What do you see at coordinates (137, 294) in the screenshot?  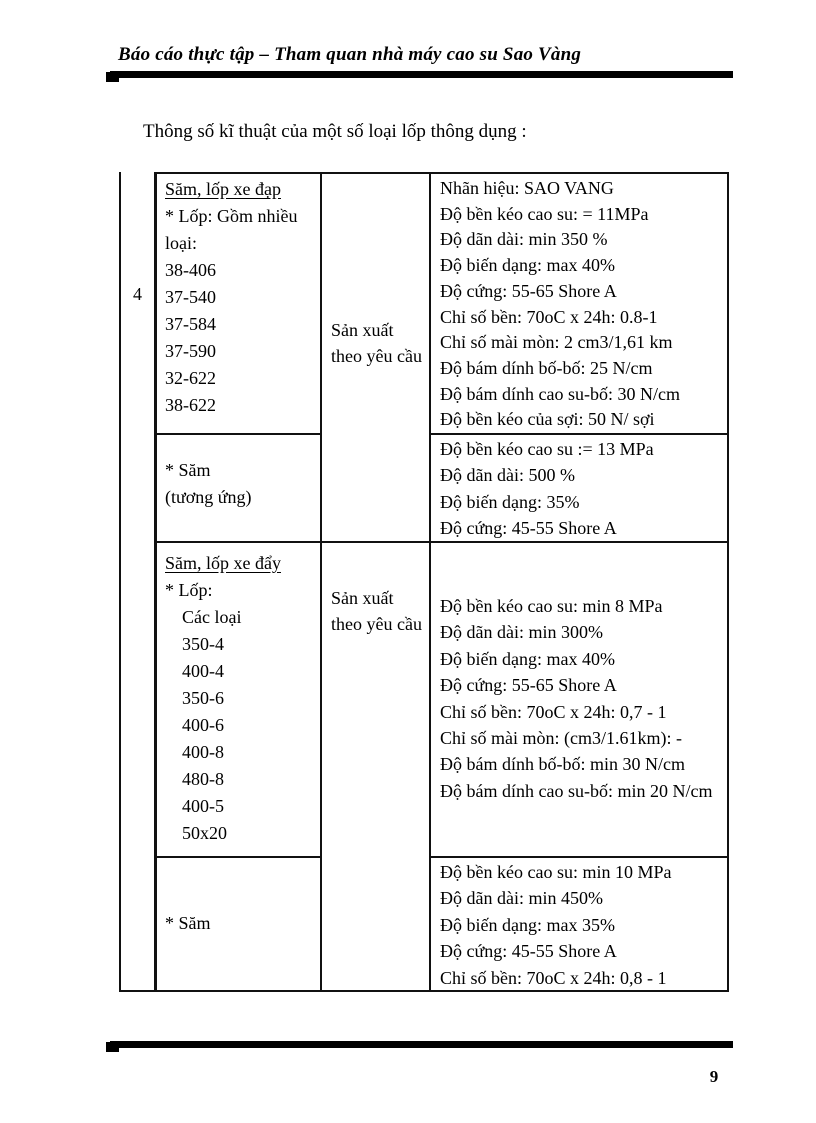 I see `row-number: 4` at bounding box center [137, 294].